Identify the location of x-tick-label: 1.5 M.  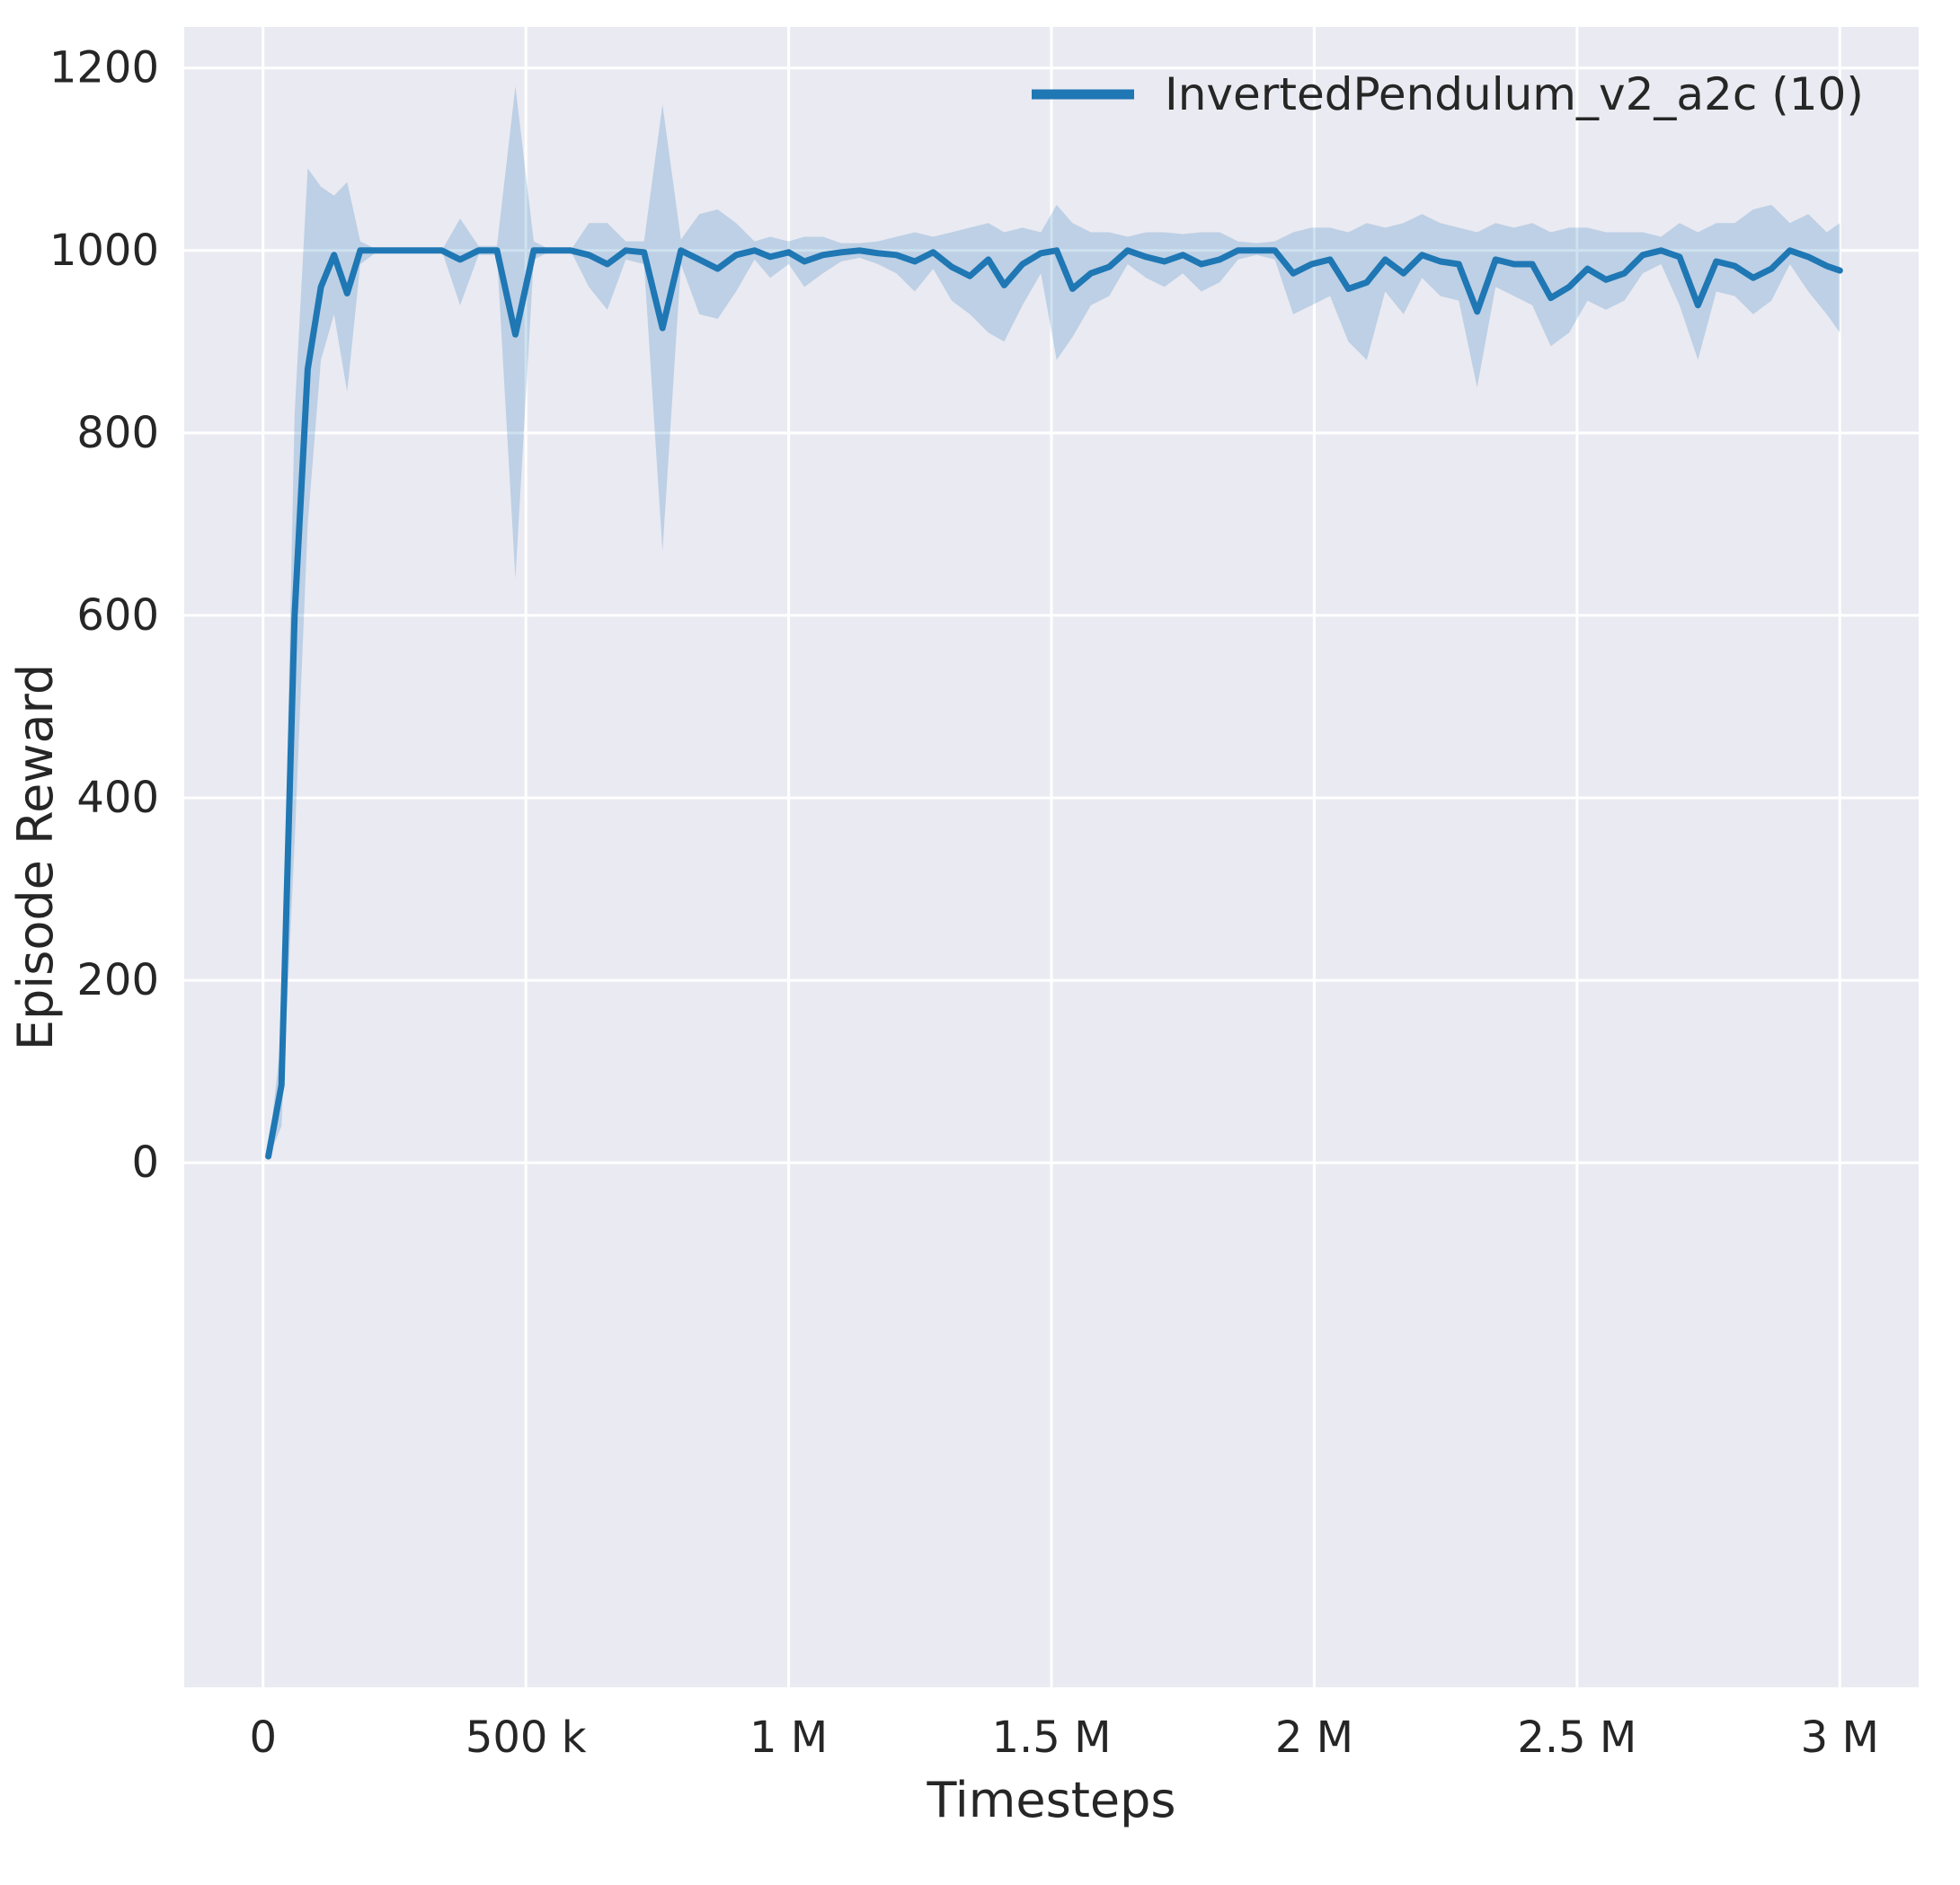
(1051, 1737).